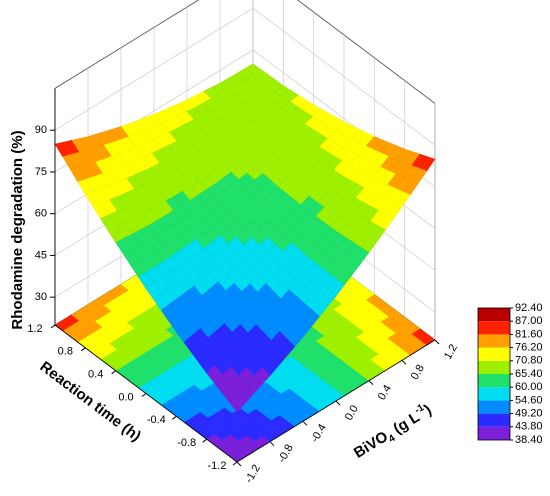 The image size is (550, 496). What do you see at coordinates (41, 214) in the screenshot?
I see `z-tick-label: 60` at bounding box center [41, 214].